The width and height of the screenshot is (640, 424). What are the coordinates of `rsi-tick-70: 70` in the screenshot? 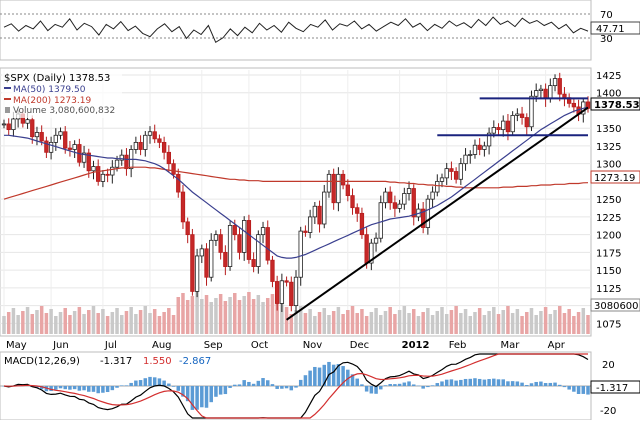 It's located at (606, 15).